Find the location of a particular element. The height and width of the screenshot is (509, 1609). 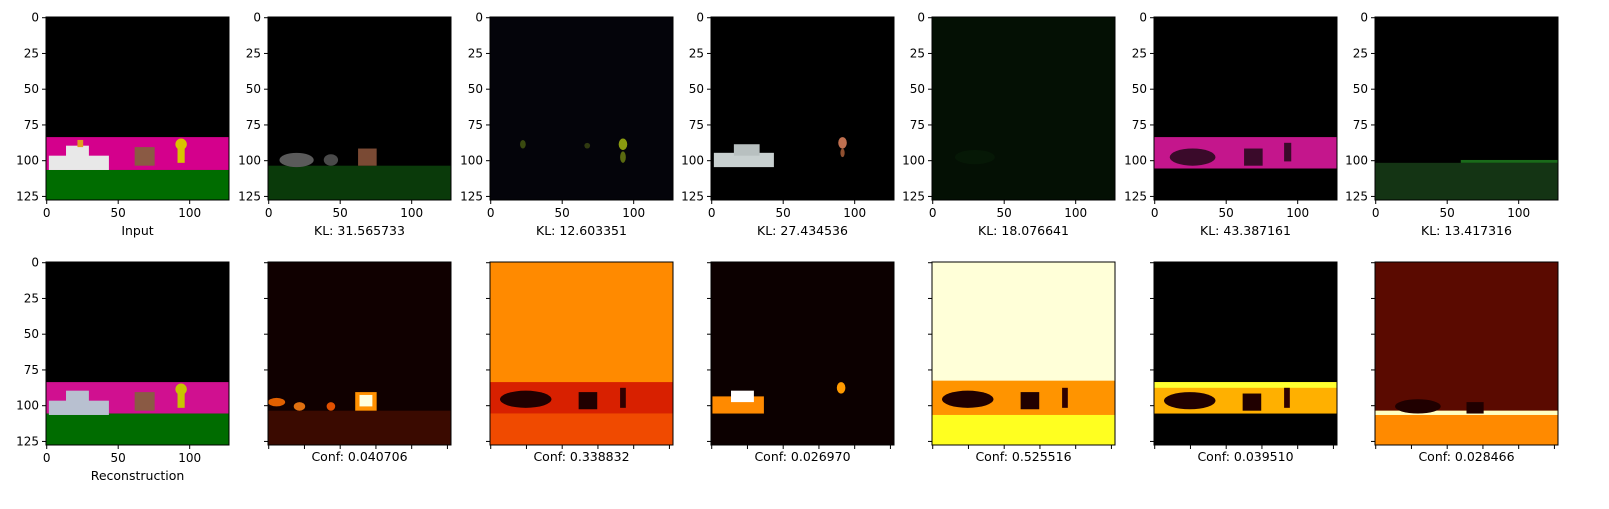

heatmap-edge is located at coordinates (1245, 385).